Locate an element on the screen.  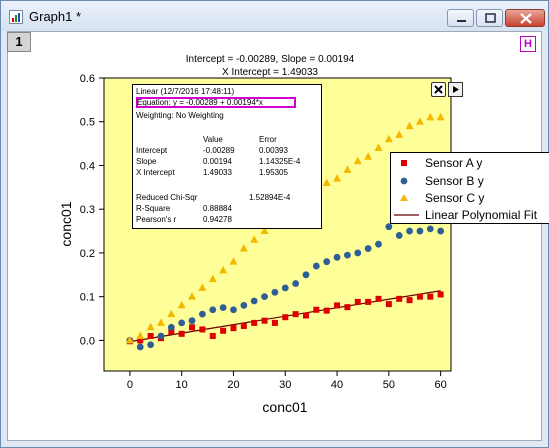
close-table-button is located at coordinates (438, 89).